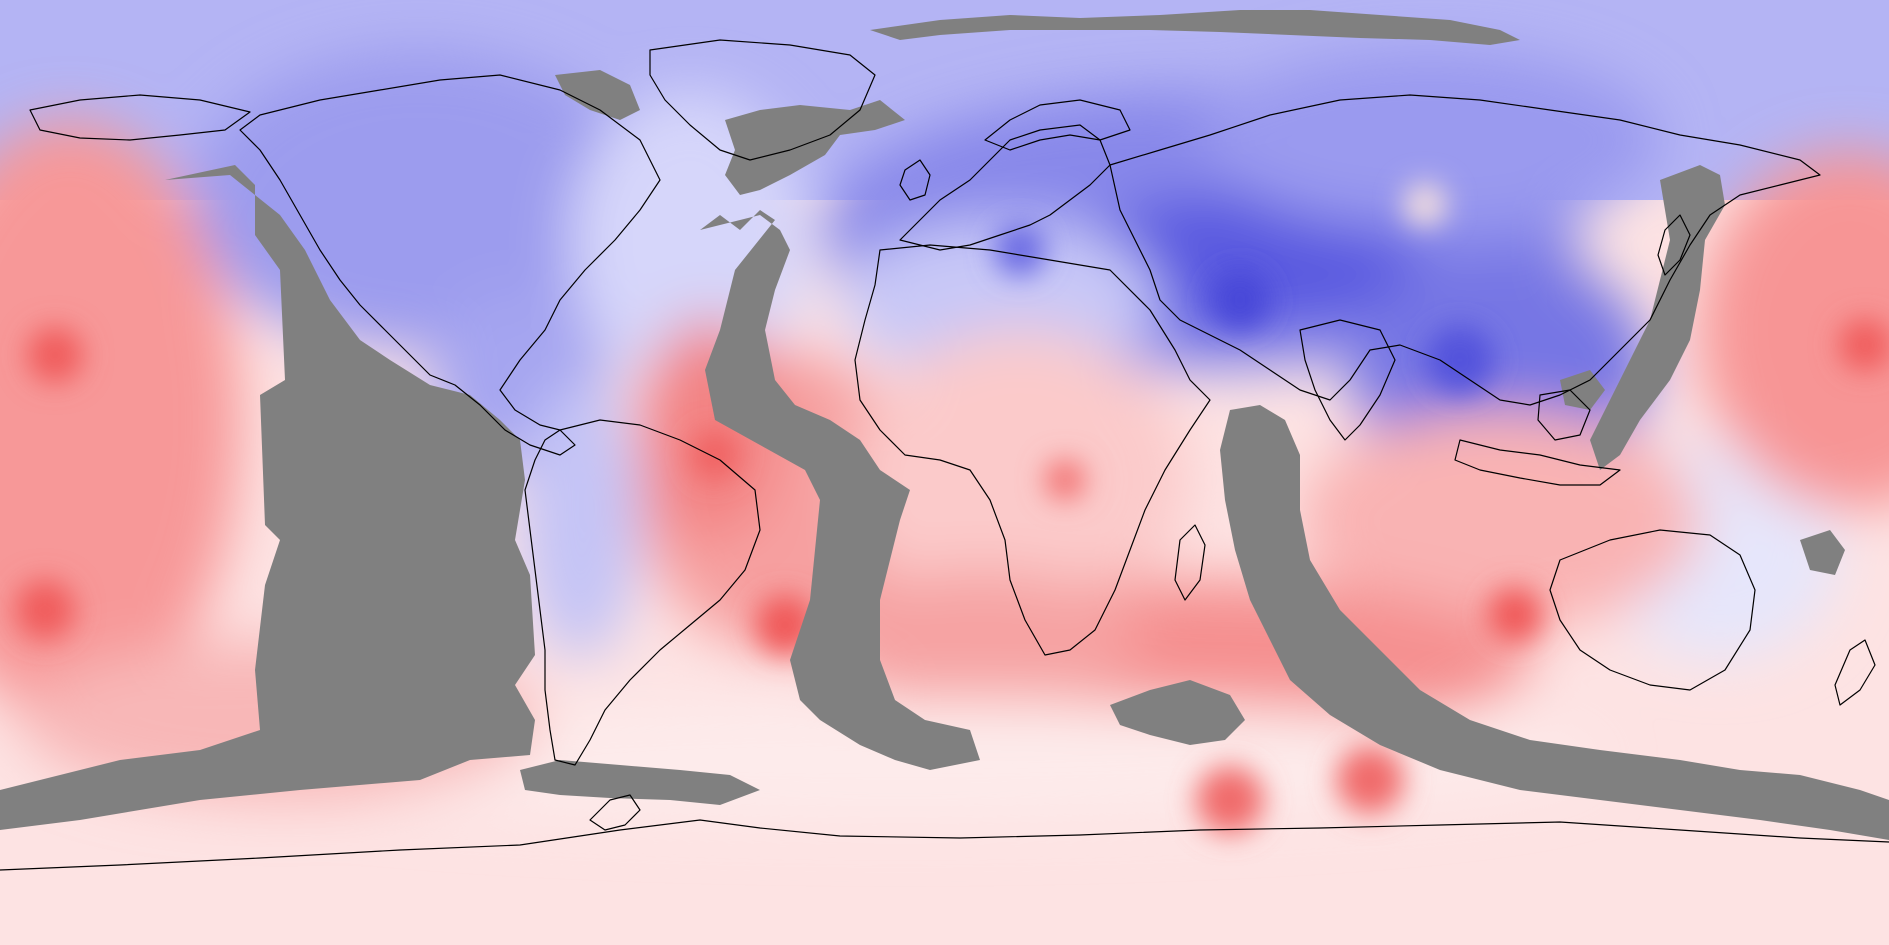 The width and height of the screenshot is (1889, 945). What do you see at coordinates (640, 782) in the screenshot?
I see `missing-south-america-cap` at bounding box center [640, 782].